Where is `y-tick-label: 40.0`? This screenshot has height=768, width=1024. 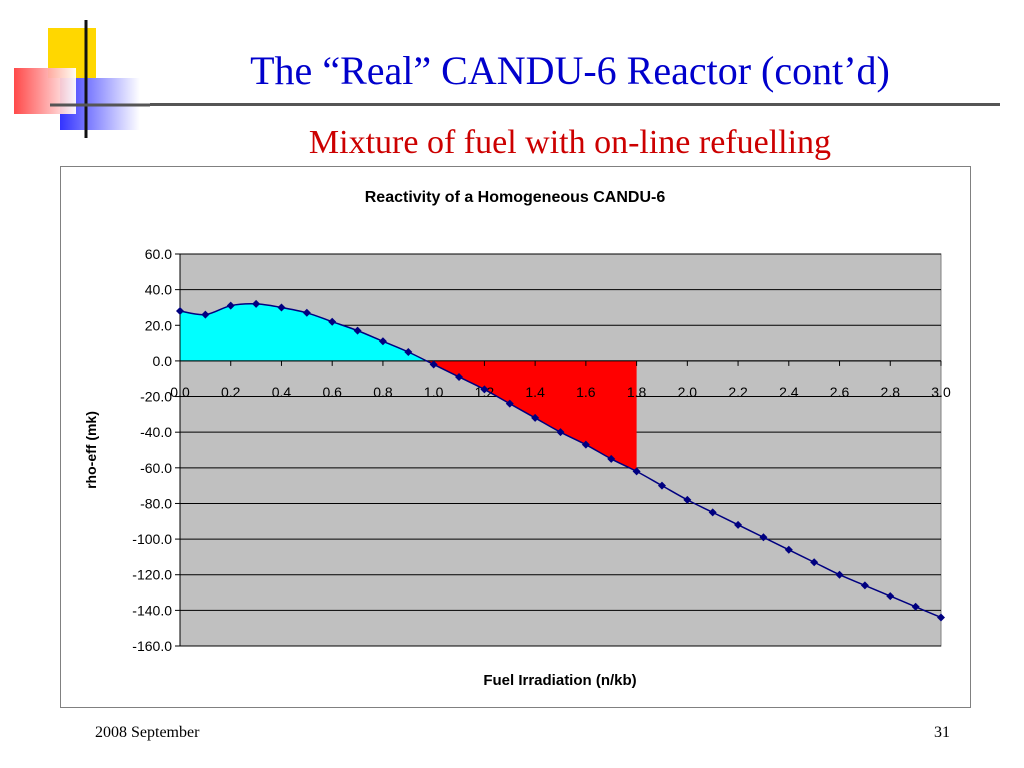 y-tick-label: 40.0 is located at coordinates (158, 290).